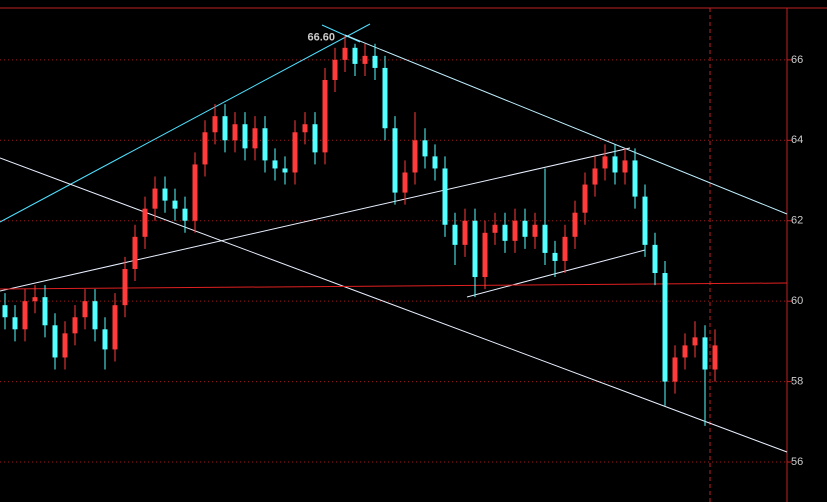  Describe the element at coordinates (797, 301) in the screenshot. I see `y-tick-label: 60` at that location.